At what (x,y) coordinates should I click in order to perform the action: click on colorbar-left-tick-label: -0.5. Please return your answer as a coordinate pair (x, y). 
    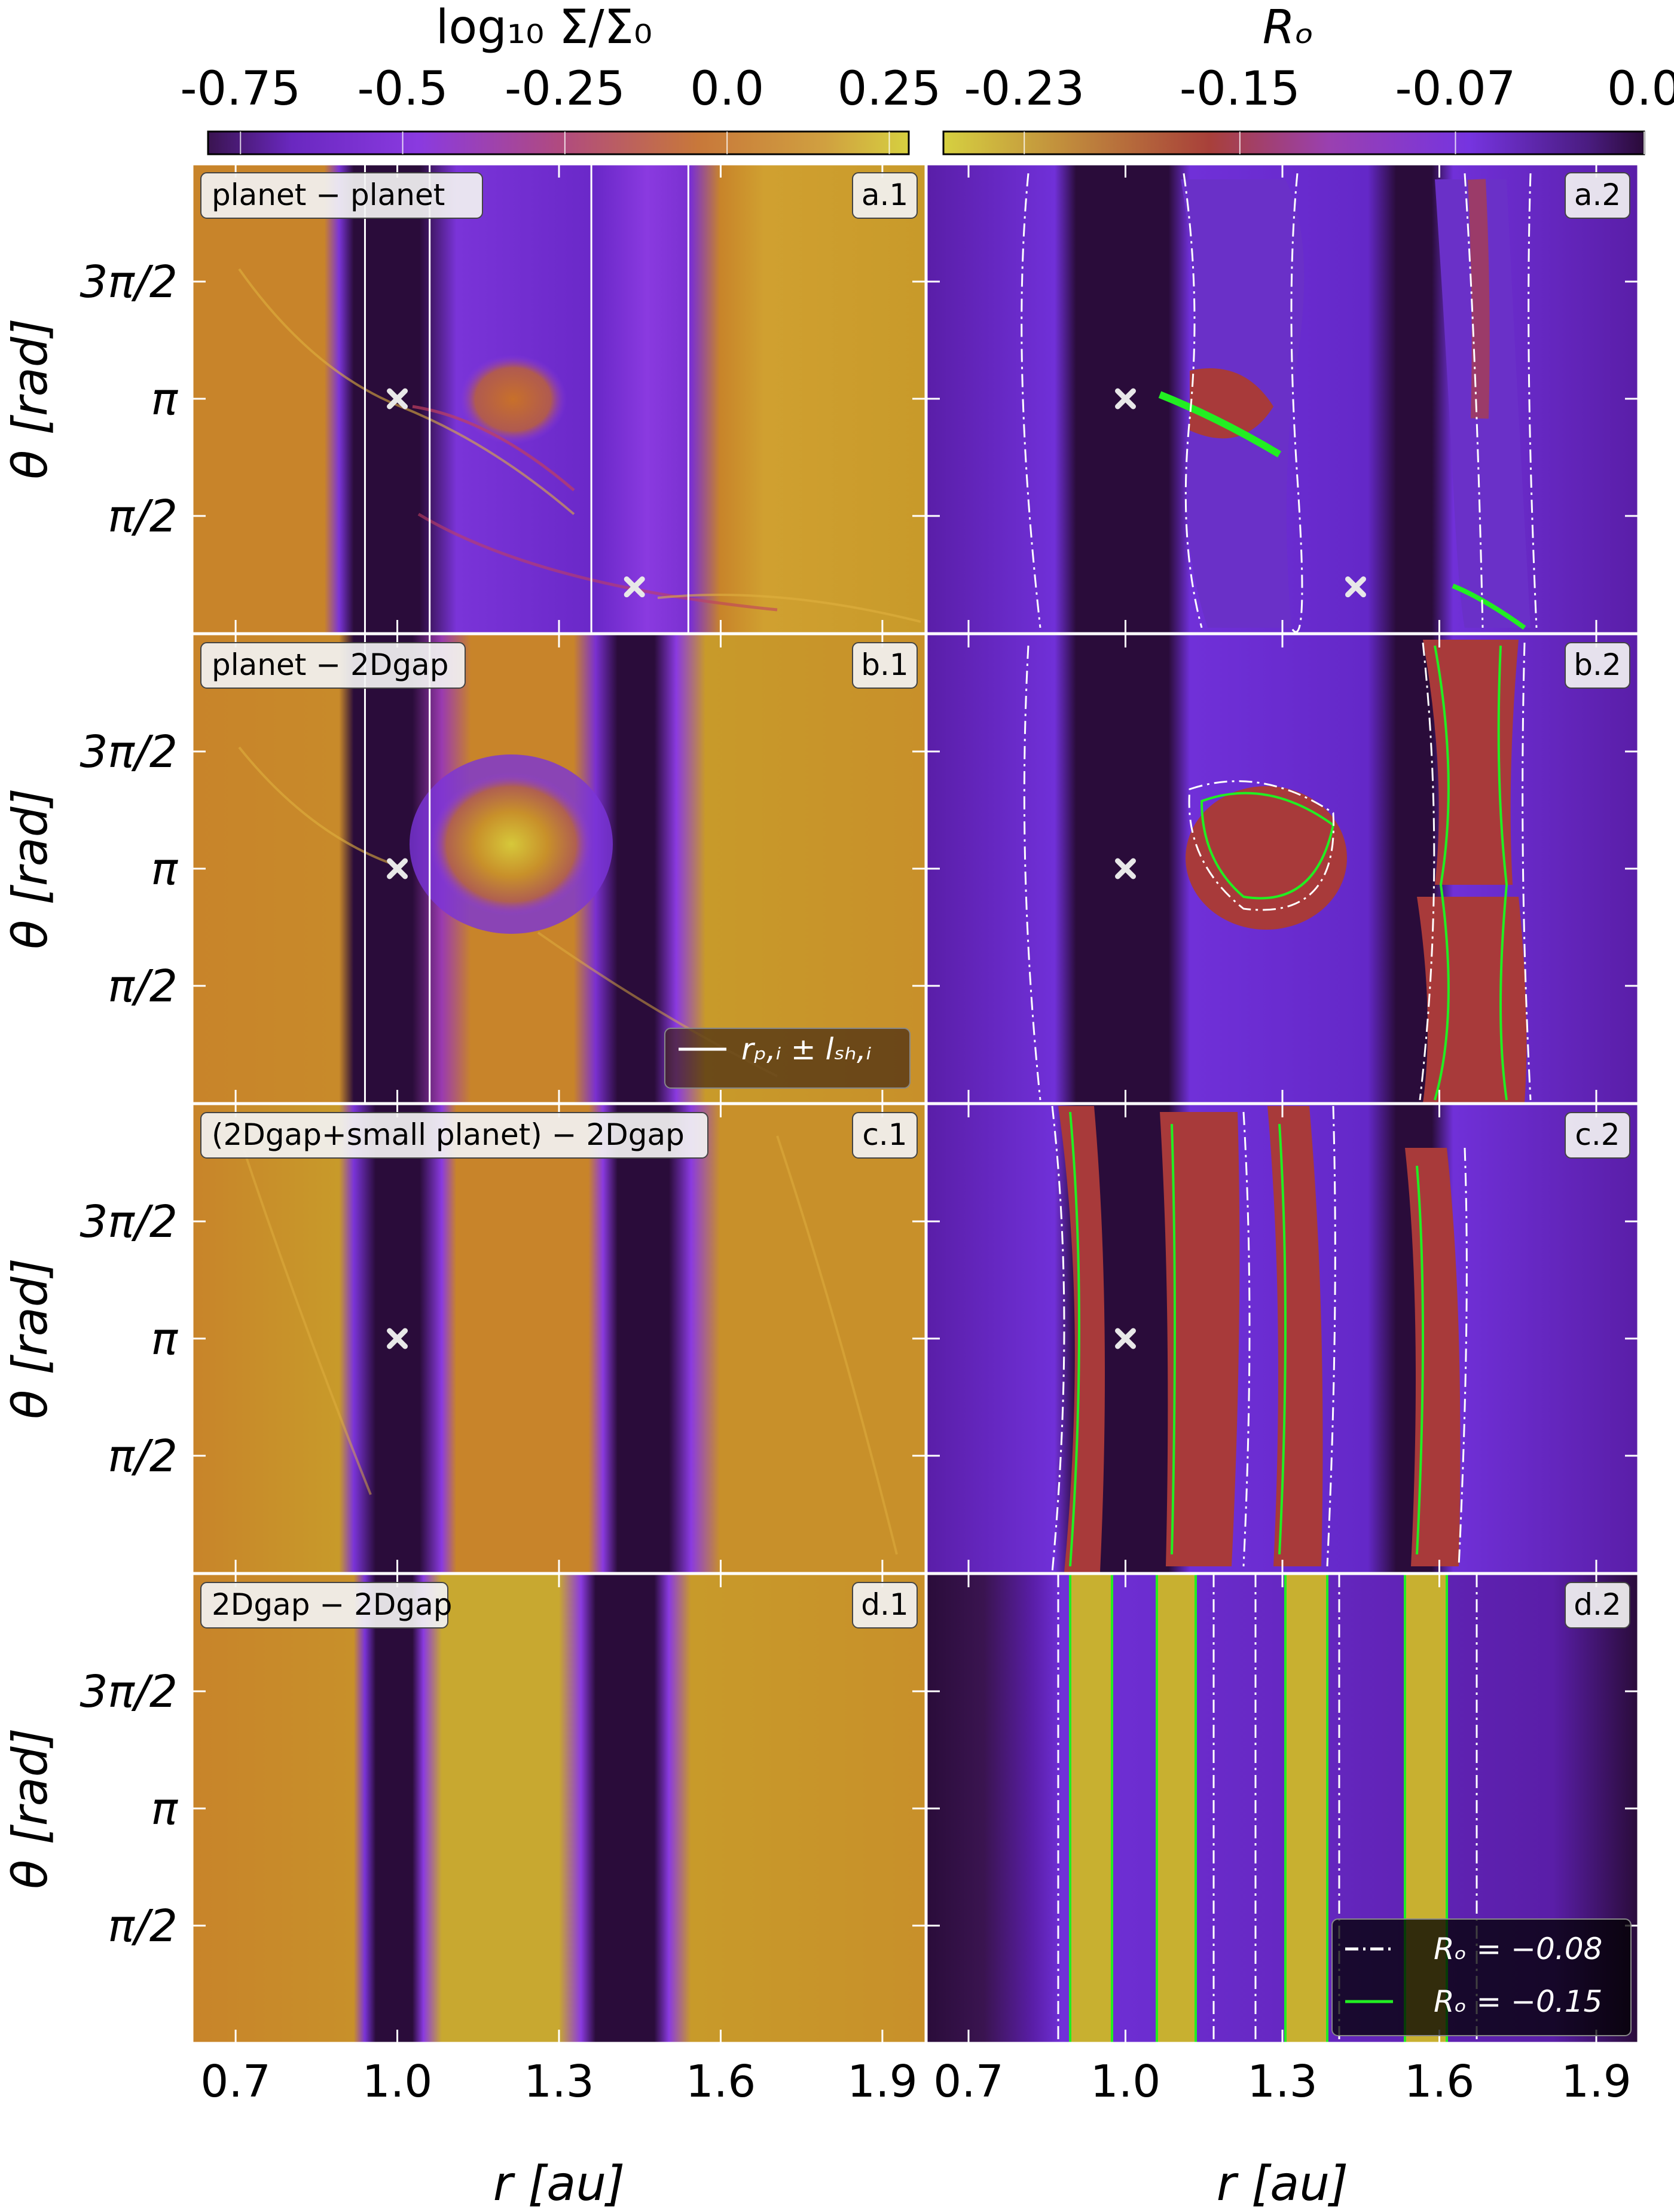
    Looking at the image, I should click on (402, 89).